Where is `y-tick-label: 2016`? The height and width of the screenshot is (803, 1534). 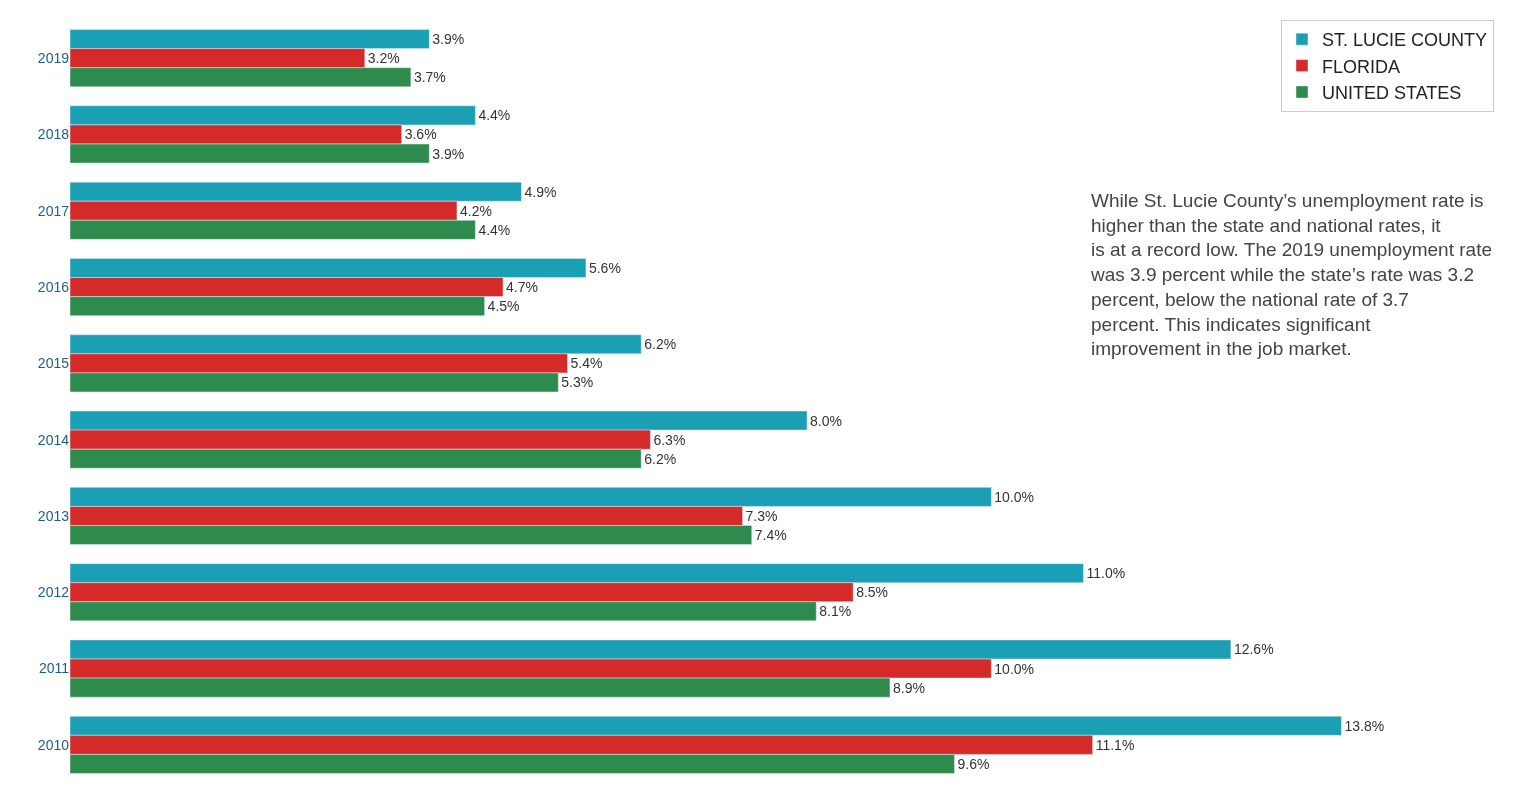 y-tick-label: 2016 is located at coordinates (53, 286).